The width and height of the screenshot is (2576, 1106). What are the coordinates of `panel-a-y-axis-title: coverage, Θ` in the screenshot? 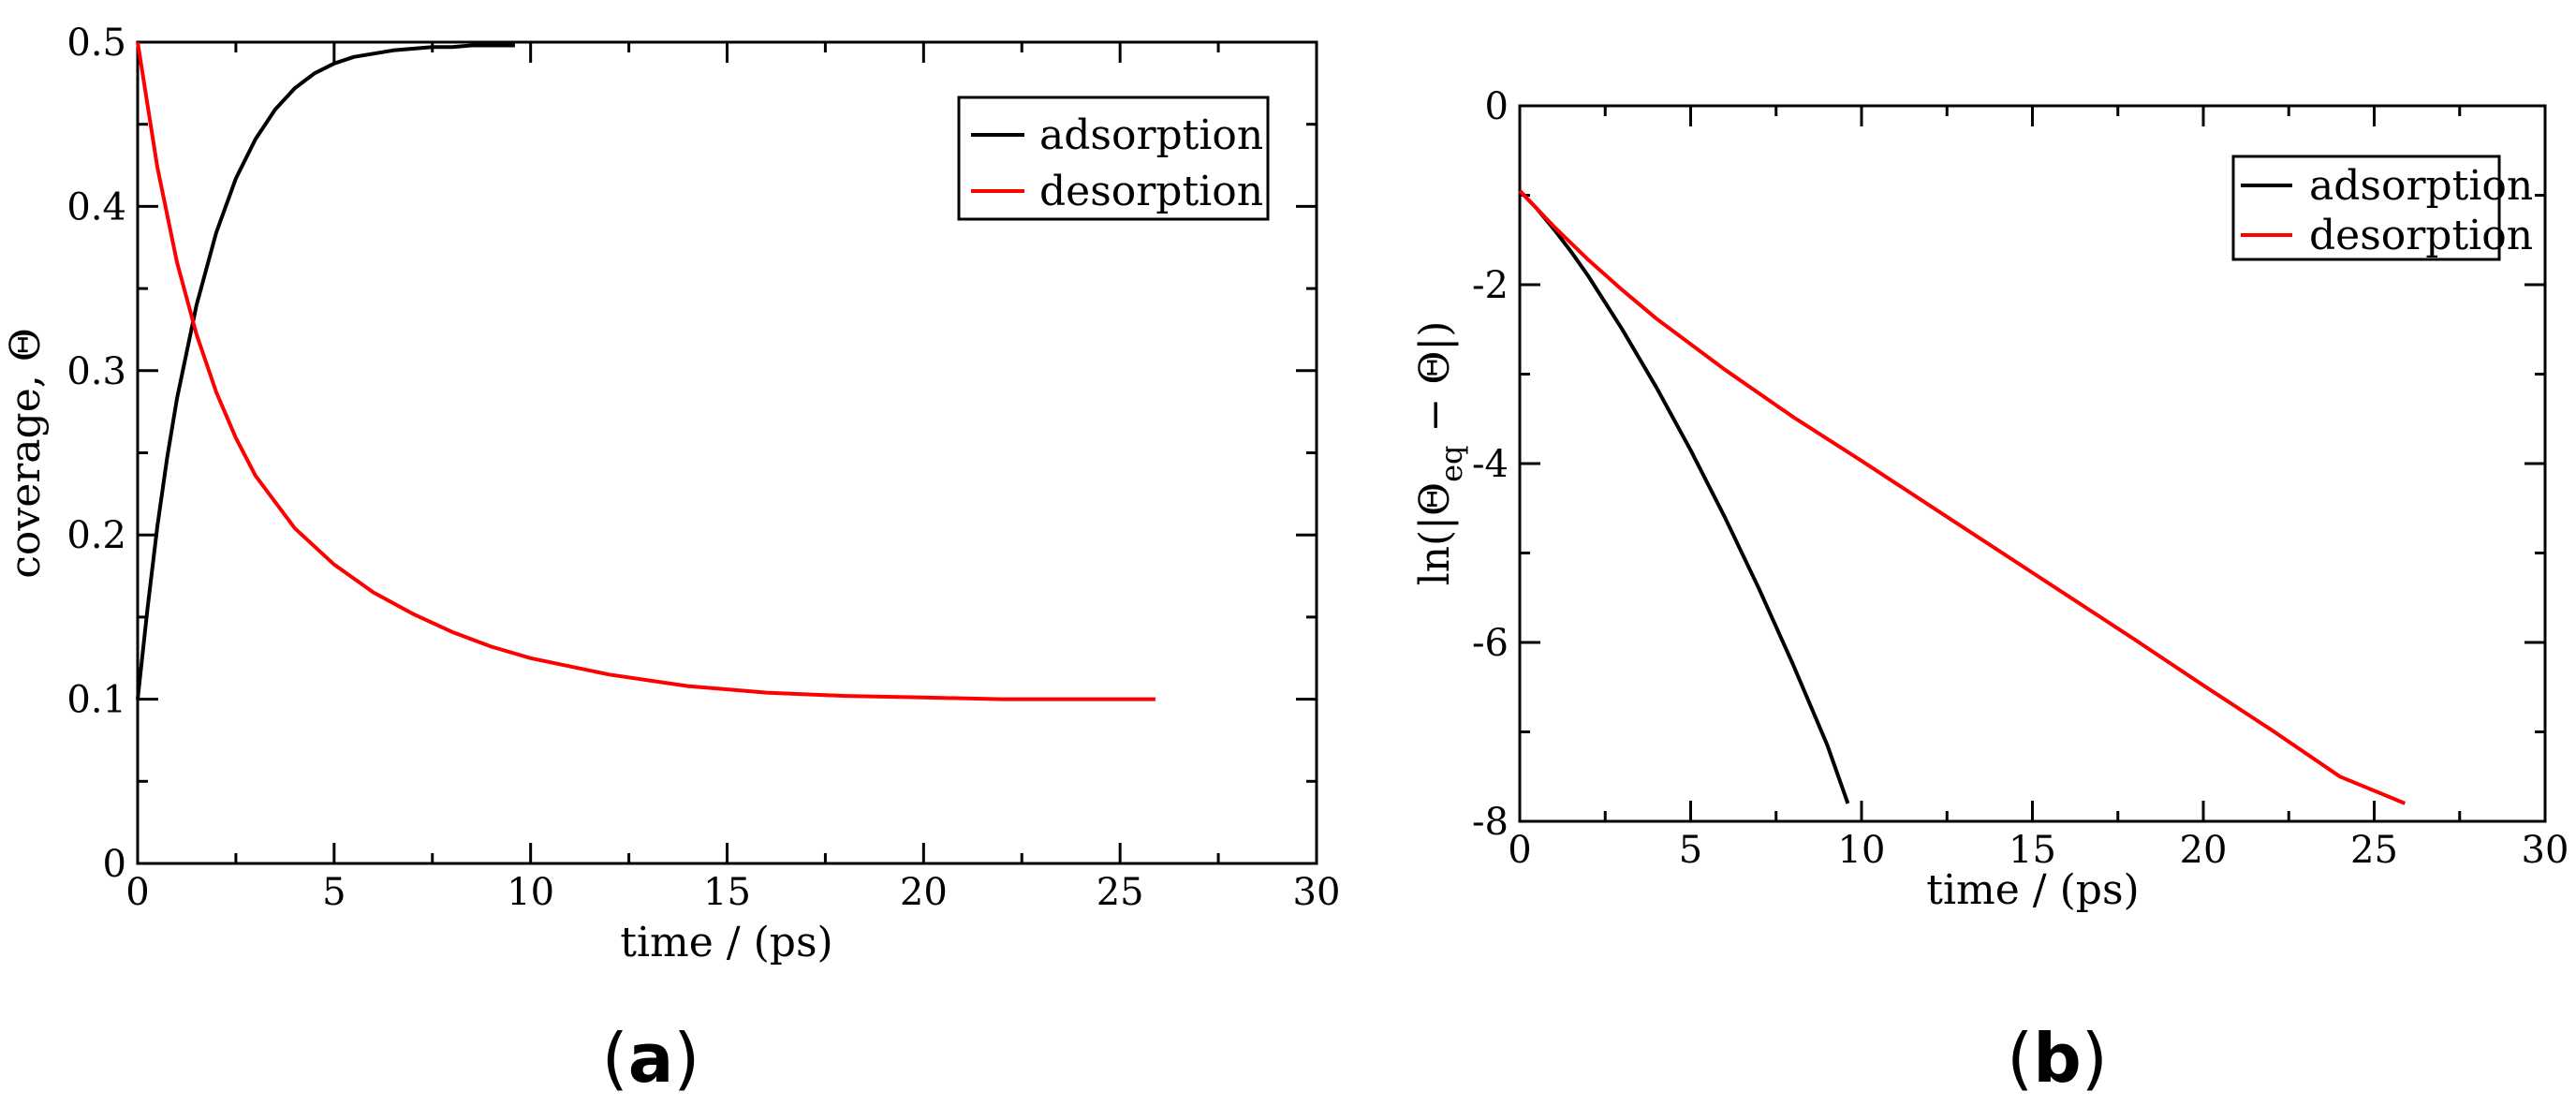 It's located at (26, 454).